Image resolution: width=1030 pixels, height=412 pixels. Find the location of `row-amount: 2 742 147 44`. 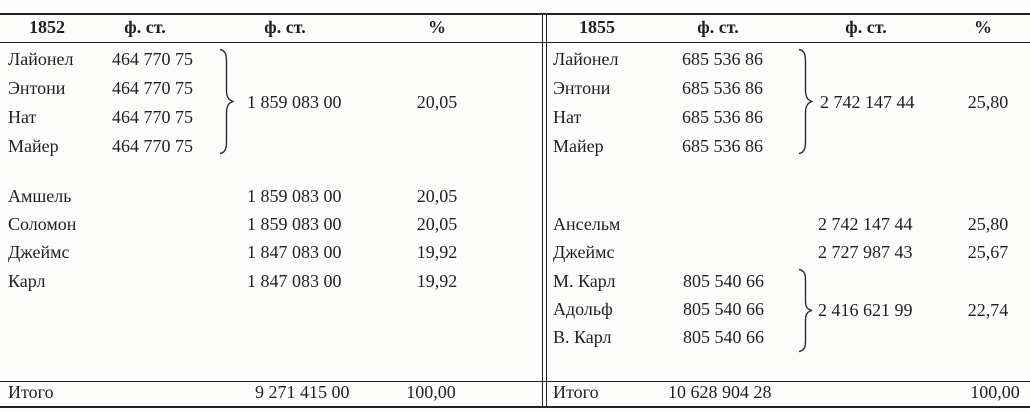

row-amount: 2 742 147 44 is located at coordinates (865, 224).